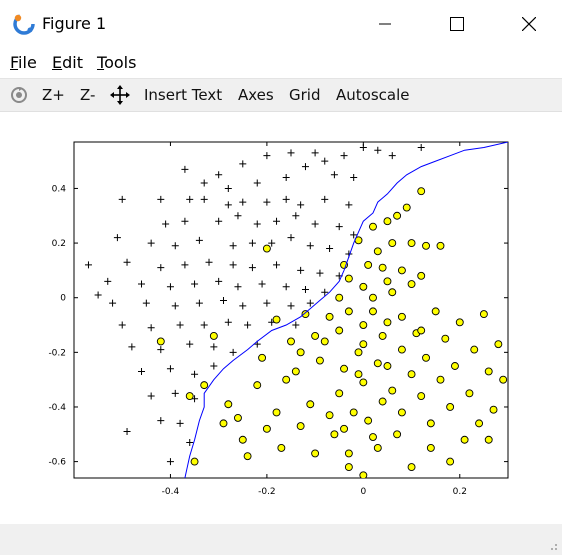 The width and height of the screenshot is (562, 555). I want to click on pan-icon, so click(120, 95).